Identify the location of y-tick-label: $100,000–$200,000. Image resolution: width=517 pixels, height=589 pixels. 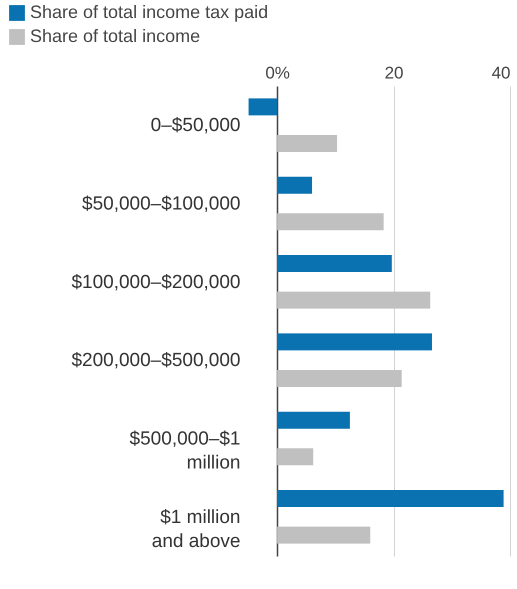
(155, 282).